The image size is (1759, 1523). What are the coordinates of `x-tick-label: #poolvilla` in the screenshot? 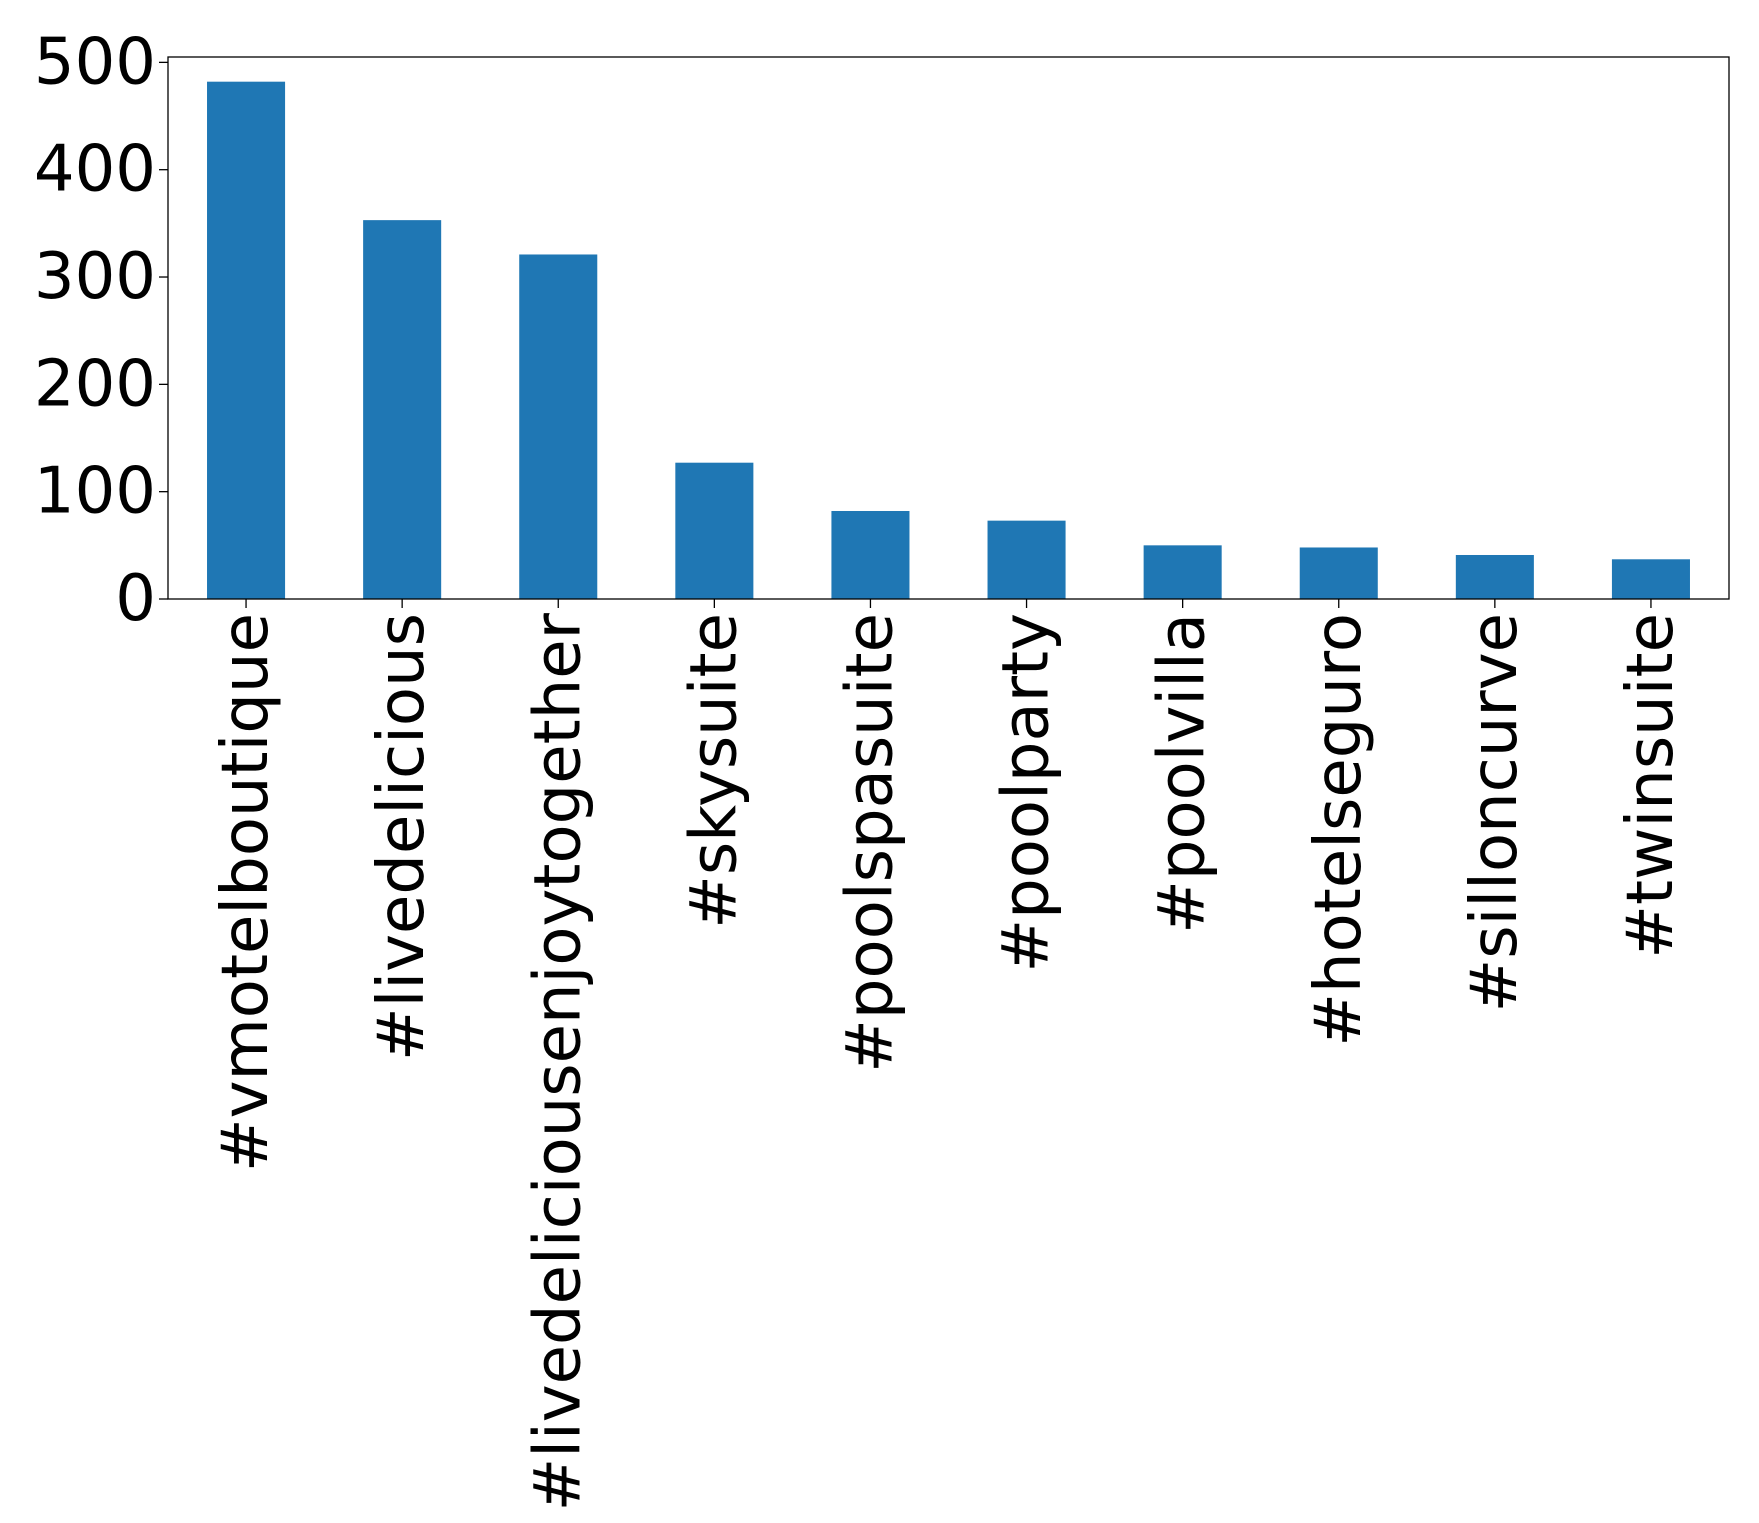 It's located at (1183, 773).